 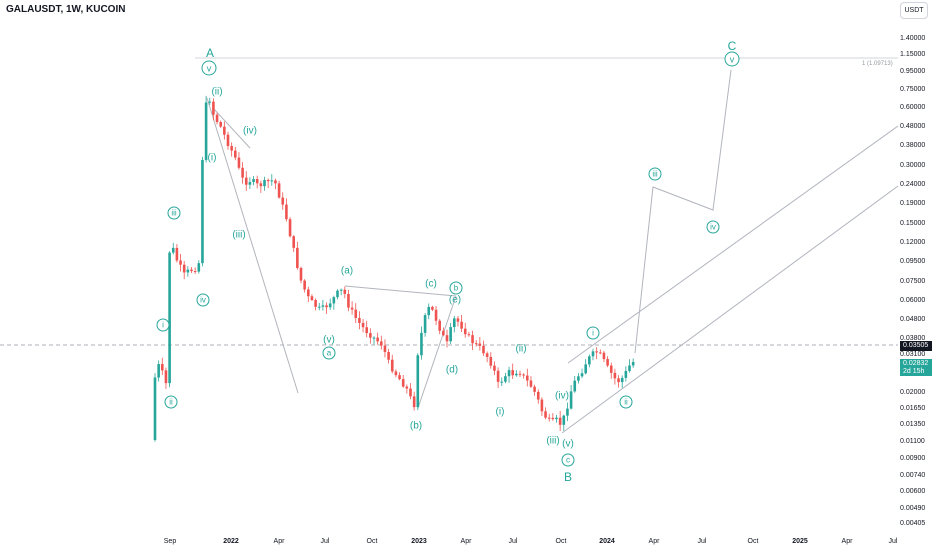 I want to click on time-tick-label: Sep, so click(x=170, y=541).